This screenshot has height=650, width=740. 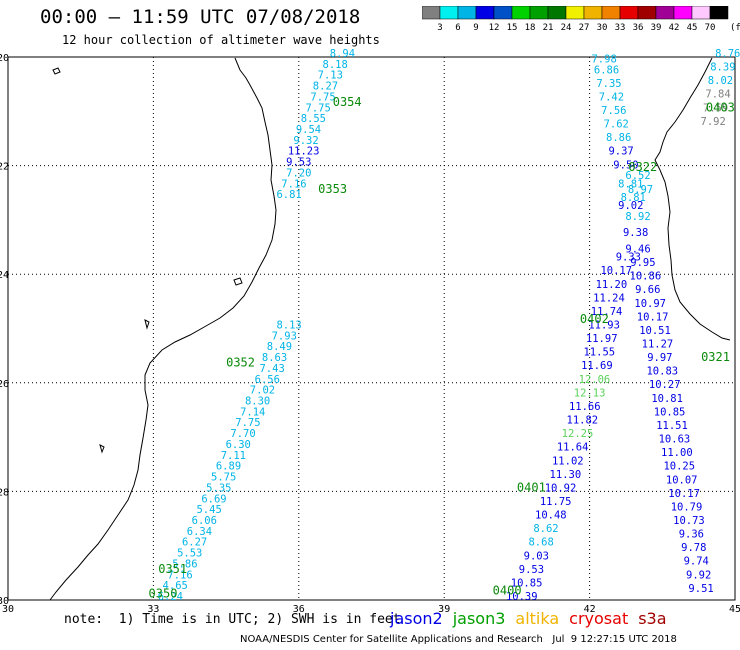 What do you see at coordinates (530, 28) in the screenshot?
I see `color-tick-label: 18` at bounding box center [530, 28].